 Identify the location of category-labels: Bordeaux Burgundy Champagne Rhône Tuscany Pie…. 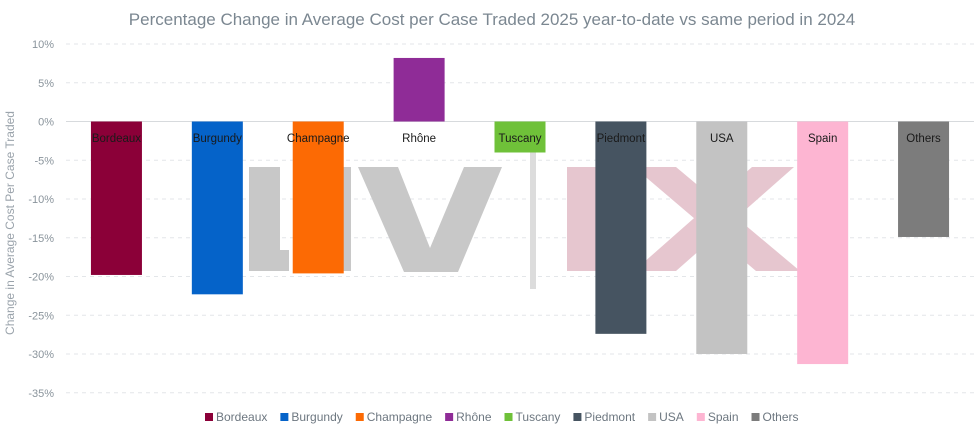
(516, 139).